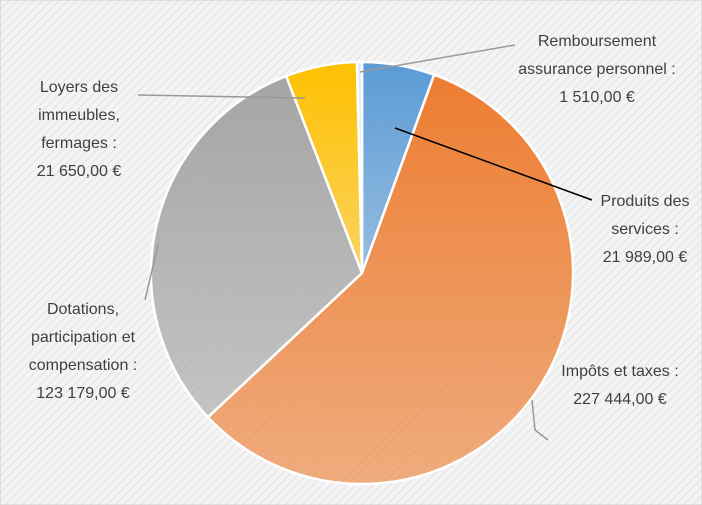  I want to click on pie-slice, so click(359, 167).